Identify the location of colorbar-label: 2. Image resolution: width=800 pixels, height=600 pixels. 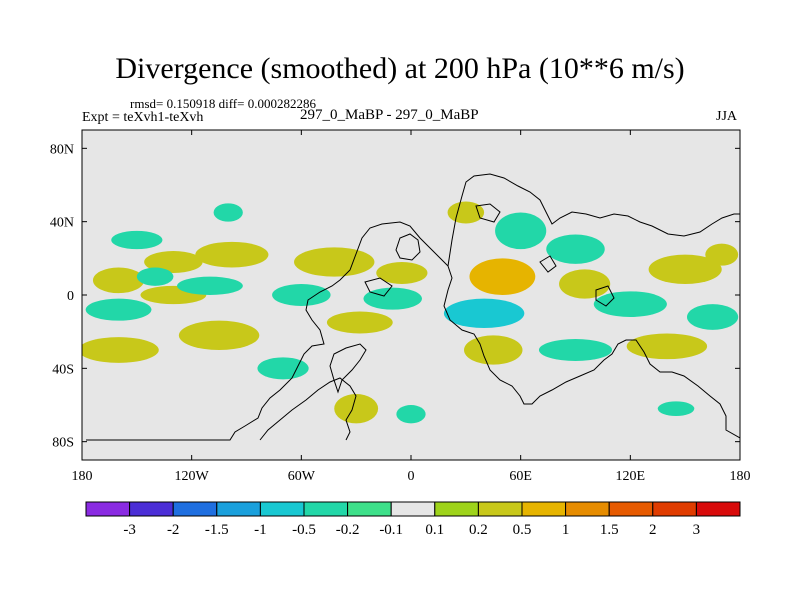
(653, 530).